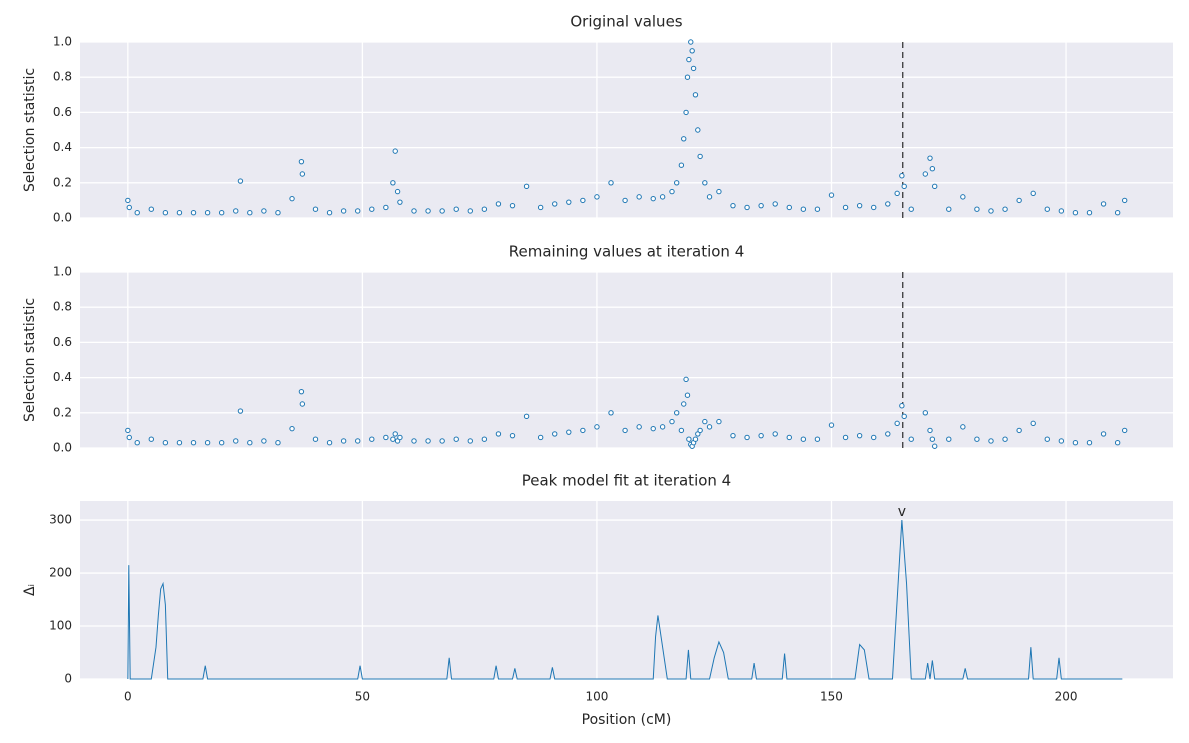 The width and height of the screenshot is (1189, 743). I want to click on y-axis-label: Δᵢ, so click(30, 590).